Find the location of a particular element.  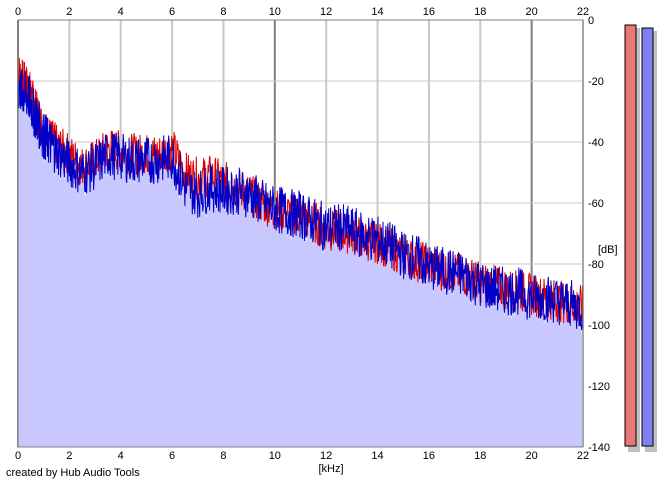

x-axis-label: [kHz] is located at coordinates (330, 469).